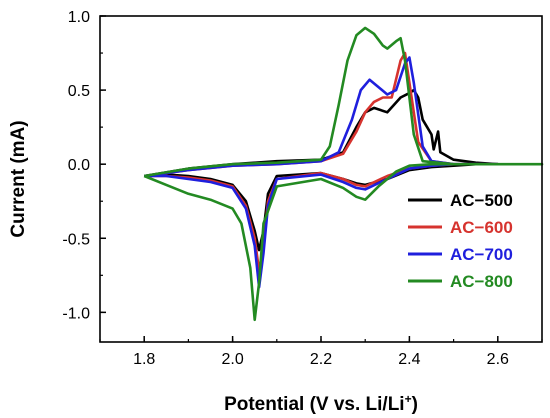 This screenshot has width=550, height=418. What do you see at coordinates (232, 359) in the screenshot?
I see `x-tick-label: 2.0` at bounding box center [232, 359].